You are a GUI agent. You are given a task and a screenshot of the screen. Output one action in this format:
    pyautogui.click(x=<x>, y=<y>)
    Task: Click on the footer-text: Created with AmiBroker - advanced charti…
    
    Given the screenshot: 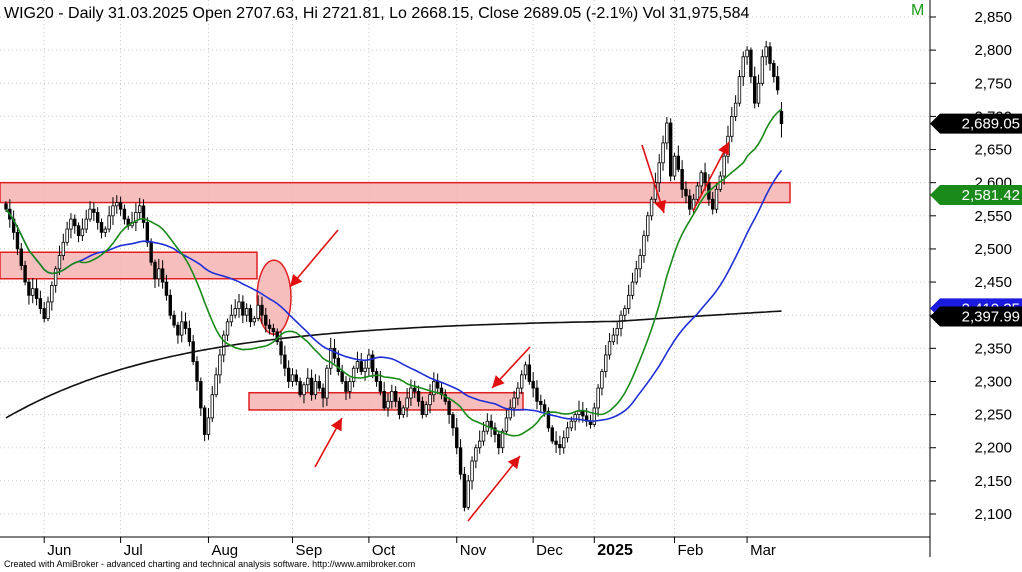 What is the action you would take?
    pyautogui.click(x=210, y=564)
    